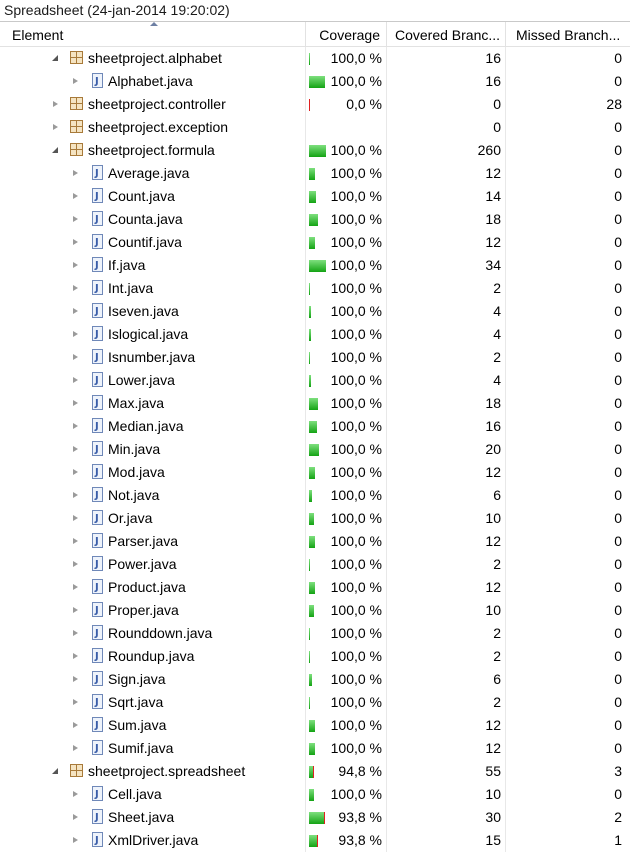 The image size is (630, 854). I want to click on tree-row: Sqrt.java 100,0 % 2 0, so click(315, 702).